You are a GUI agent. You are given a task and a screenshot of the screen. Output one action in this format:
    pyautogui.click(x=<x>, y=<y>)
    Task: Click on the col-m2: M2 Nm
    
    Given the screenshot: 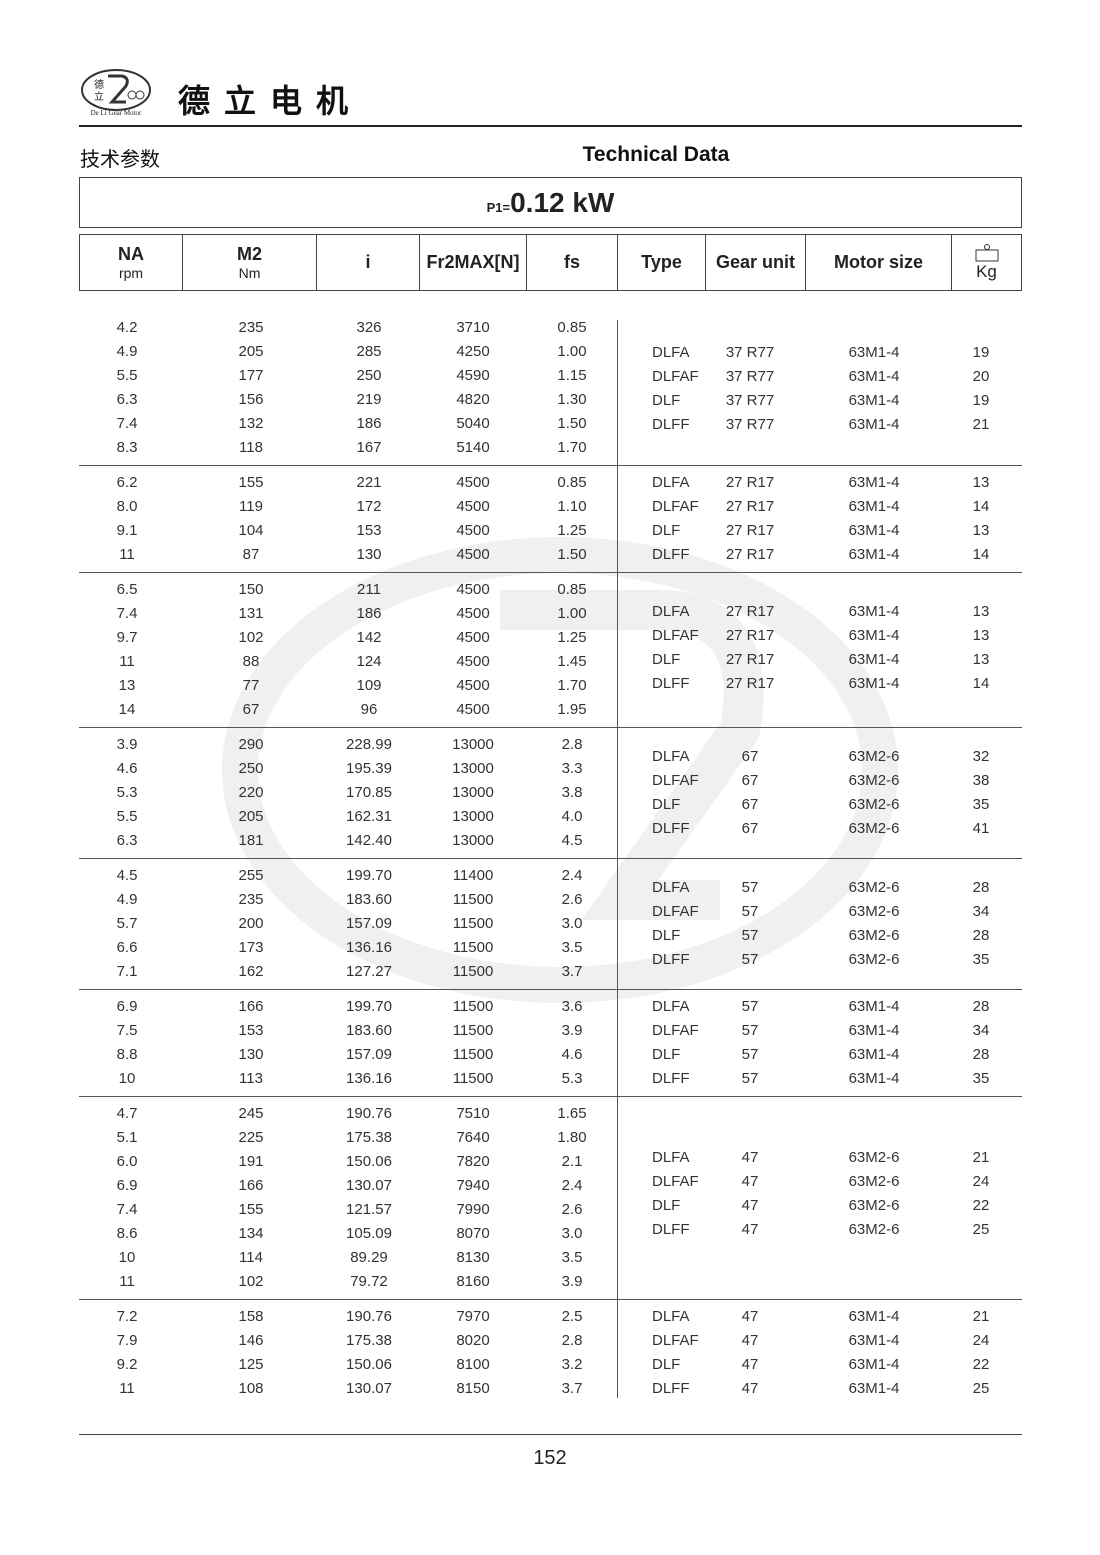 What is the action you would take?
    pyautogui.click(x=250, y=262)
    